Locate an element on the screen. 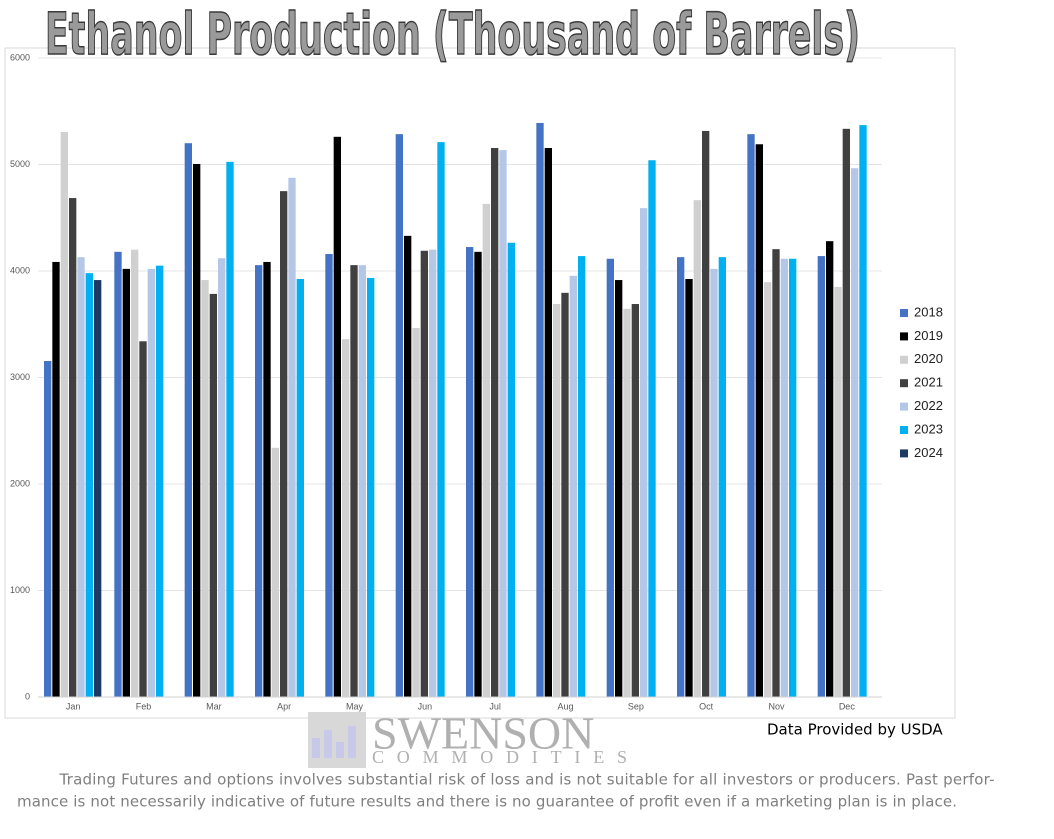  legend-label: 2024 is located at coordinates (928, 452).